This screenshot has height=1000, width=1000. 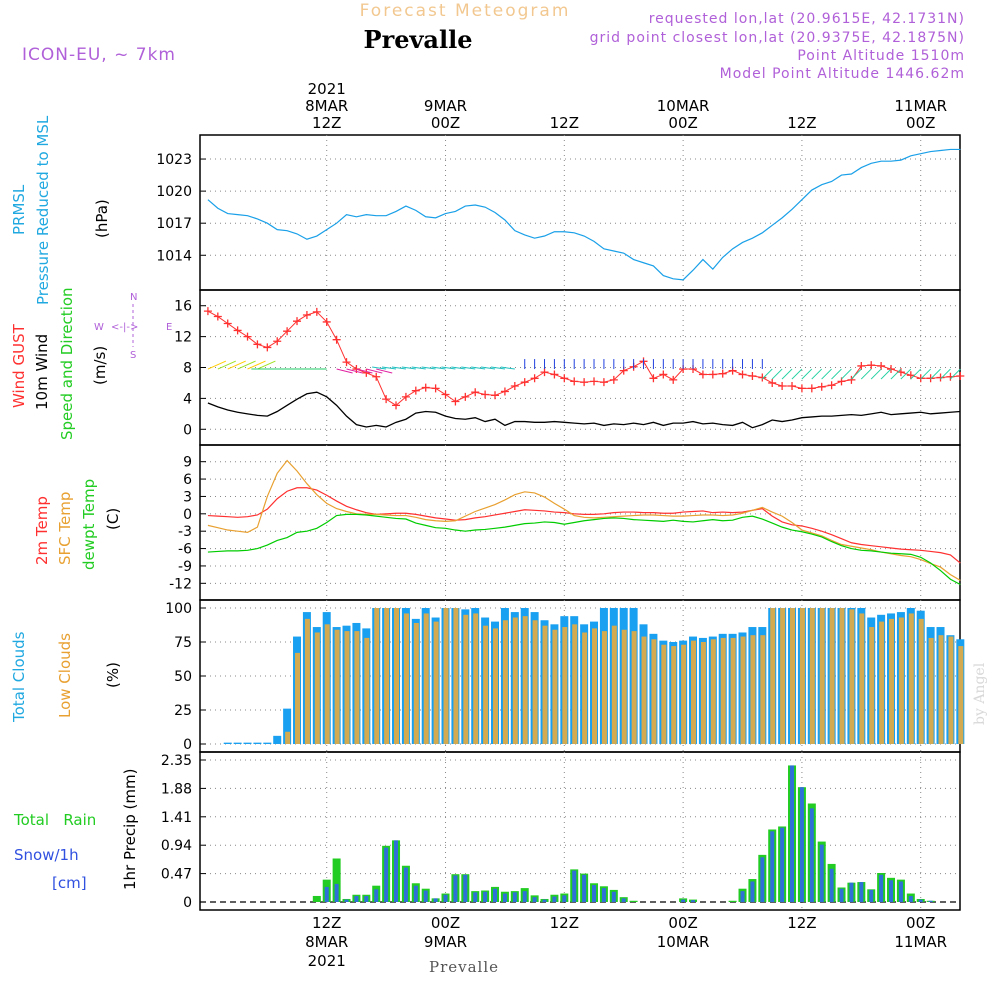 I want to click on temperature-panel: -12-9-6 -30 369, so click(x=565, y=522).